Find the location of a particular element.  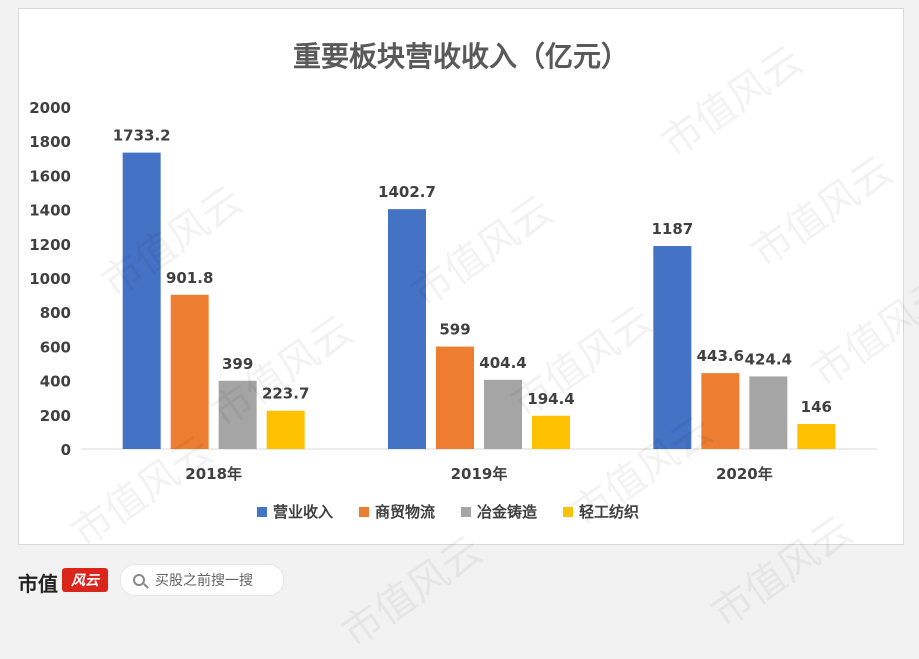

data-label: 901.8 is located at coordinates (189, 278).